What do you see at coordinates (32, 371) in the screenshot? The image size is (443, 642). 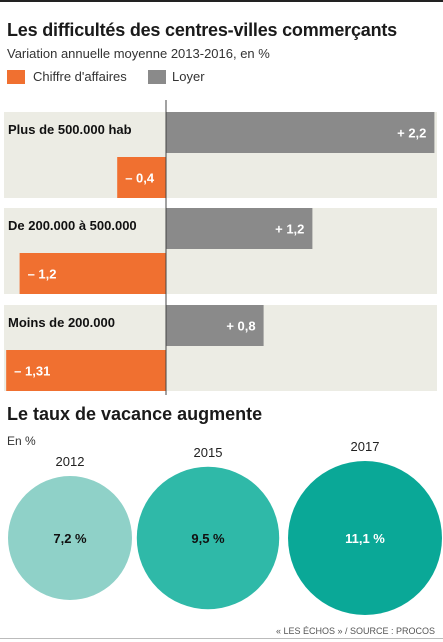 I see `label-ca-moins-de-200-000: – 1,31` at bounding box center [32, 371].